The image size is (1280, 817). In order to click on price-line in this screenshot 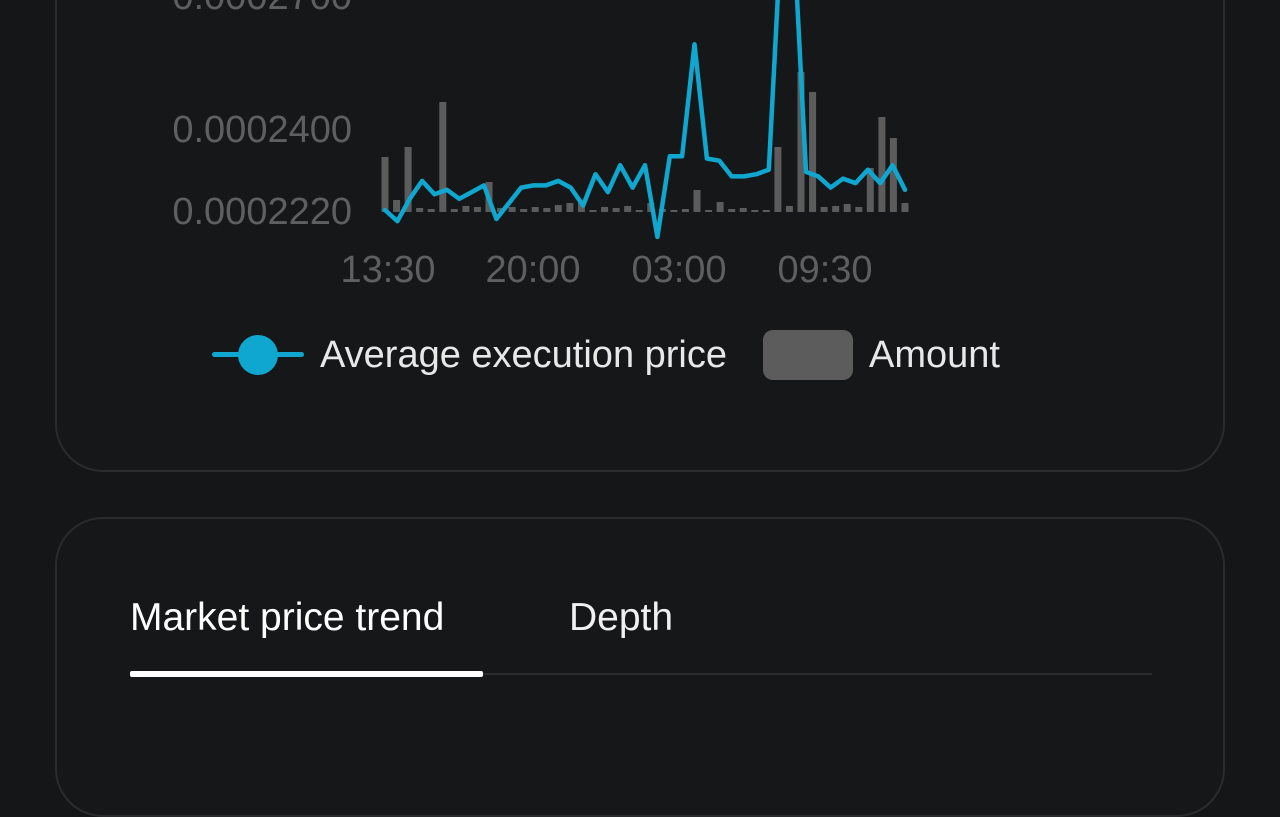, I will do `click(645, 120)`.